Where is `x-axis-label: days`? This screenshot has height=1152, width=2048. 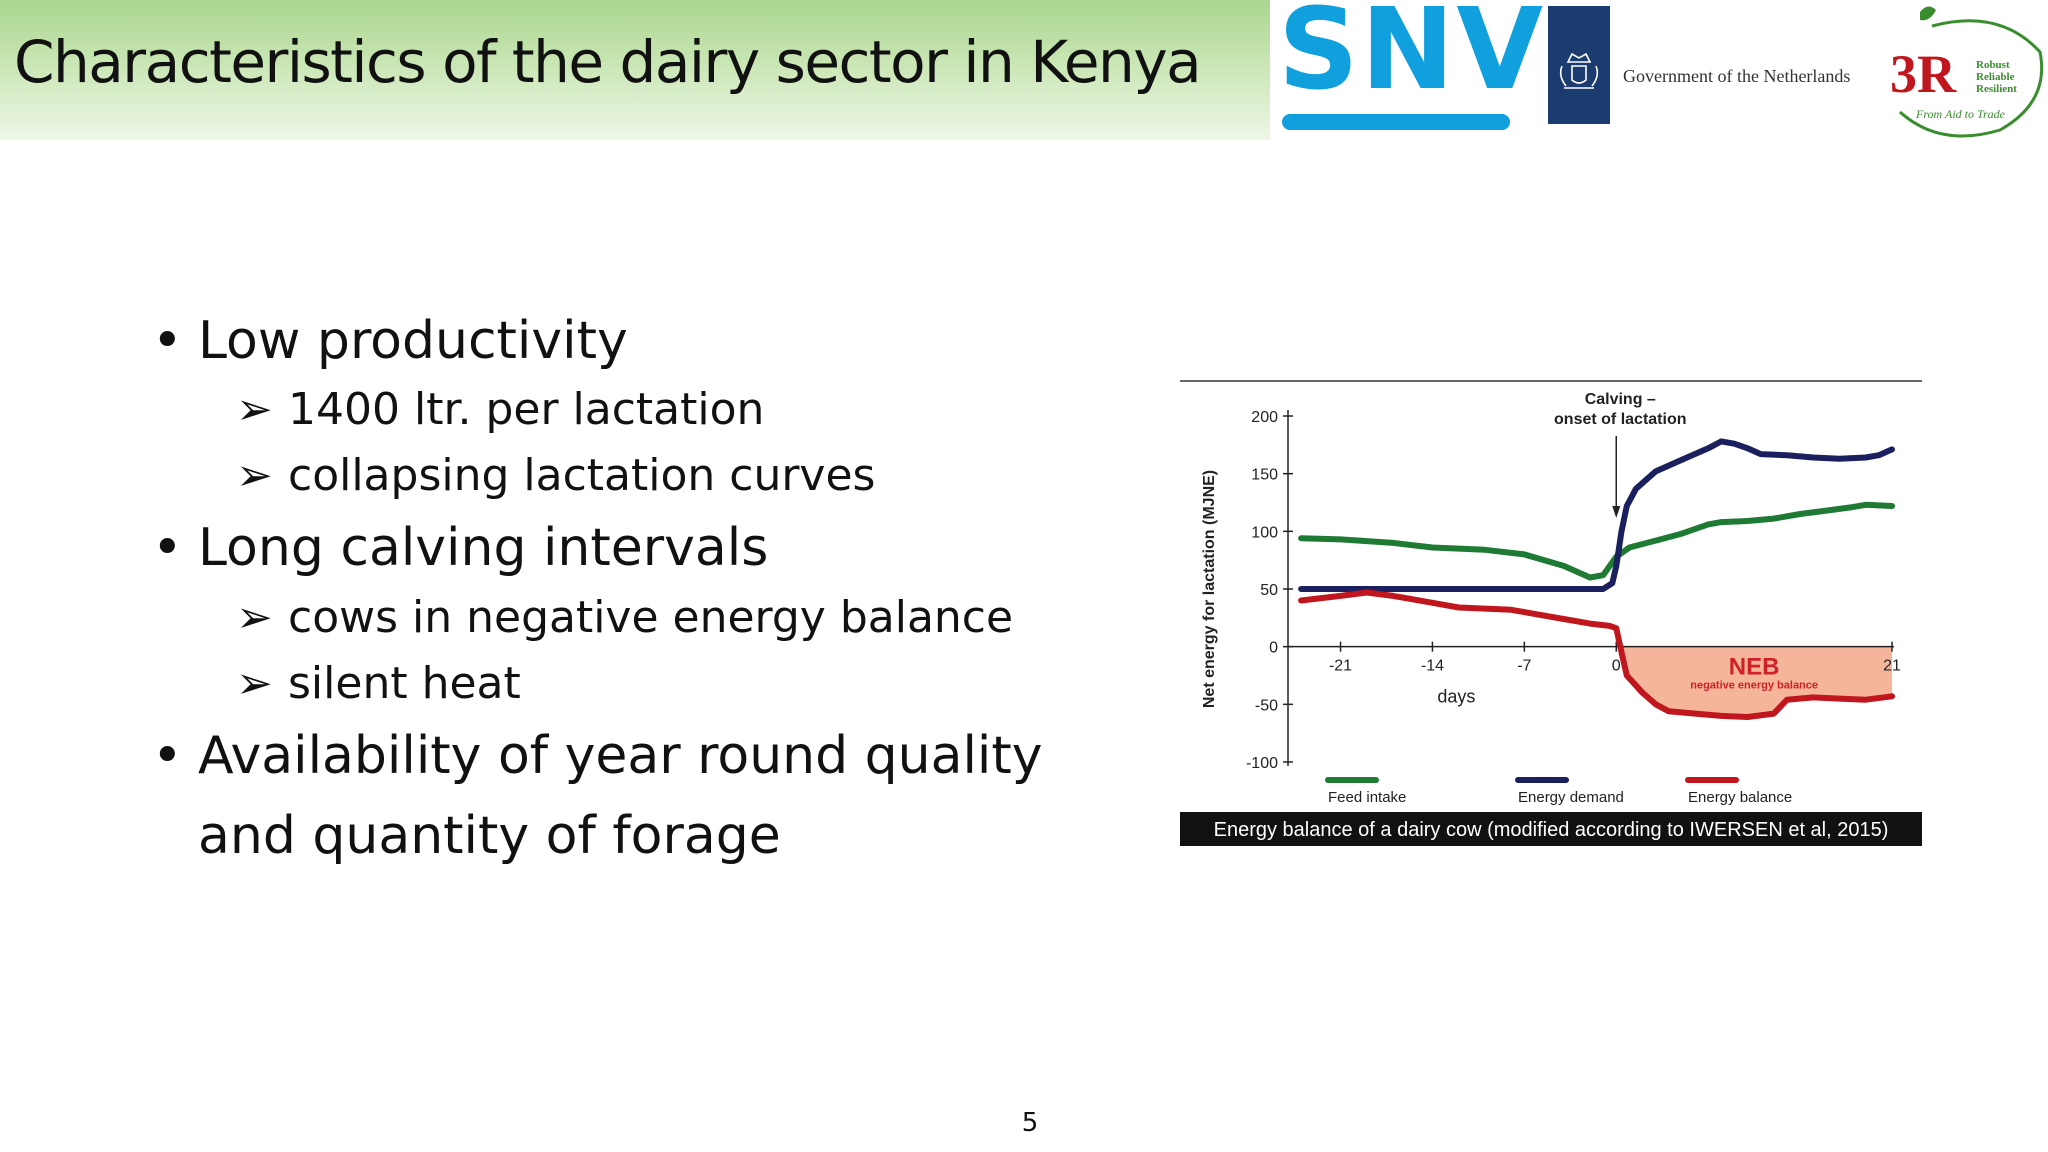
x-axis-label: days is located at coordinates (1456, 697).